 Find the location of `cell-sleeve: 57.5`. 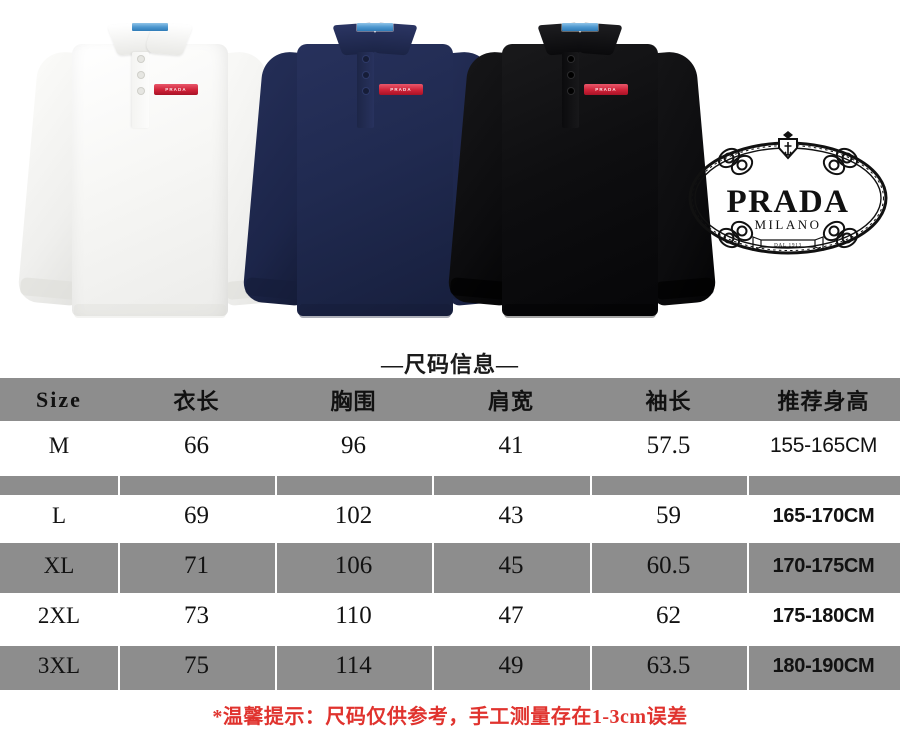

cell-sleeve: 57.5 is located at coordinates (668, 445).